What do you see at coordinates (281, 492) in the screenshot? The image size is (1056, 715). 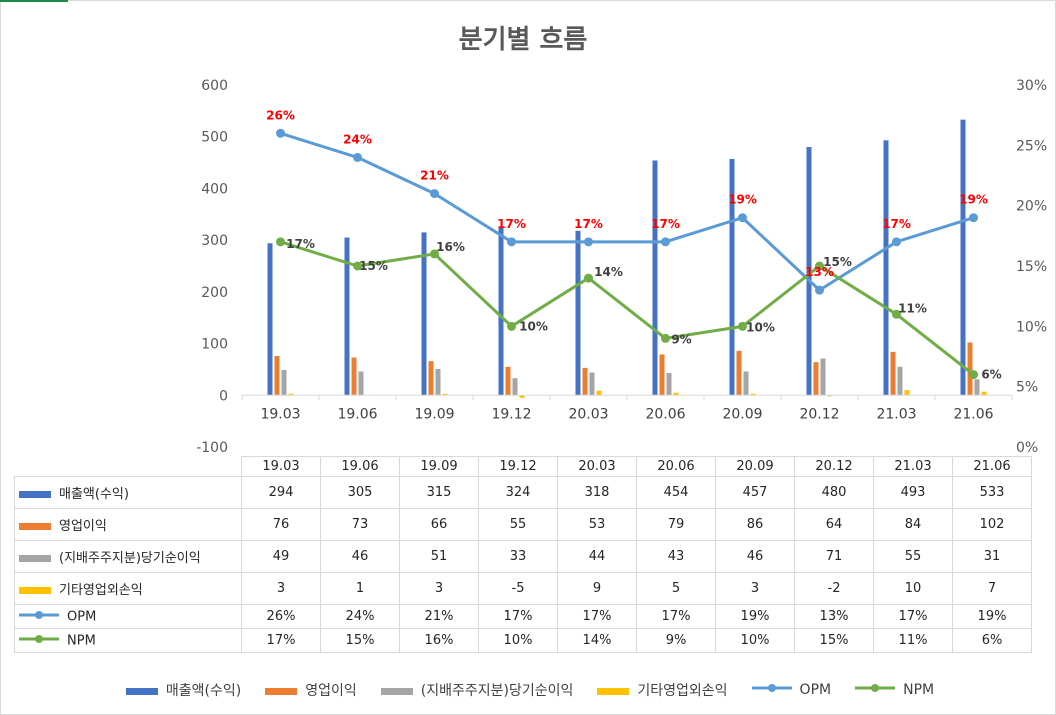 I see `table-cell: 294` at bounding box center [281, 492].